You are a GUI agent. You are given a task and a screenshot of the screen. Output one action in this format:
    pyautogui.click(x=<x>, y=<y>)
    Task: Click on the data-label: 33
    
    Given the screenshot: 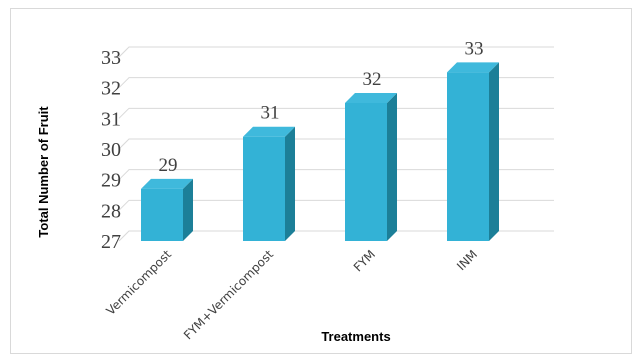 What is the action you would take?
    pyautogui.click(x=474, y=48)
    